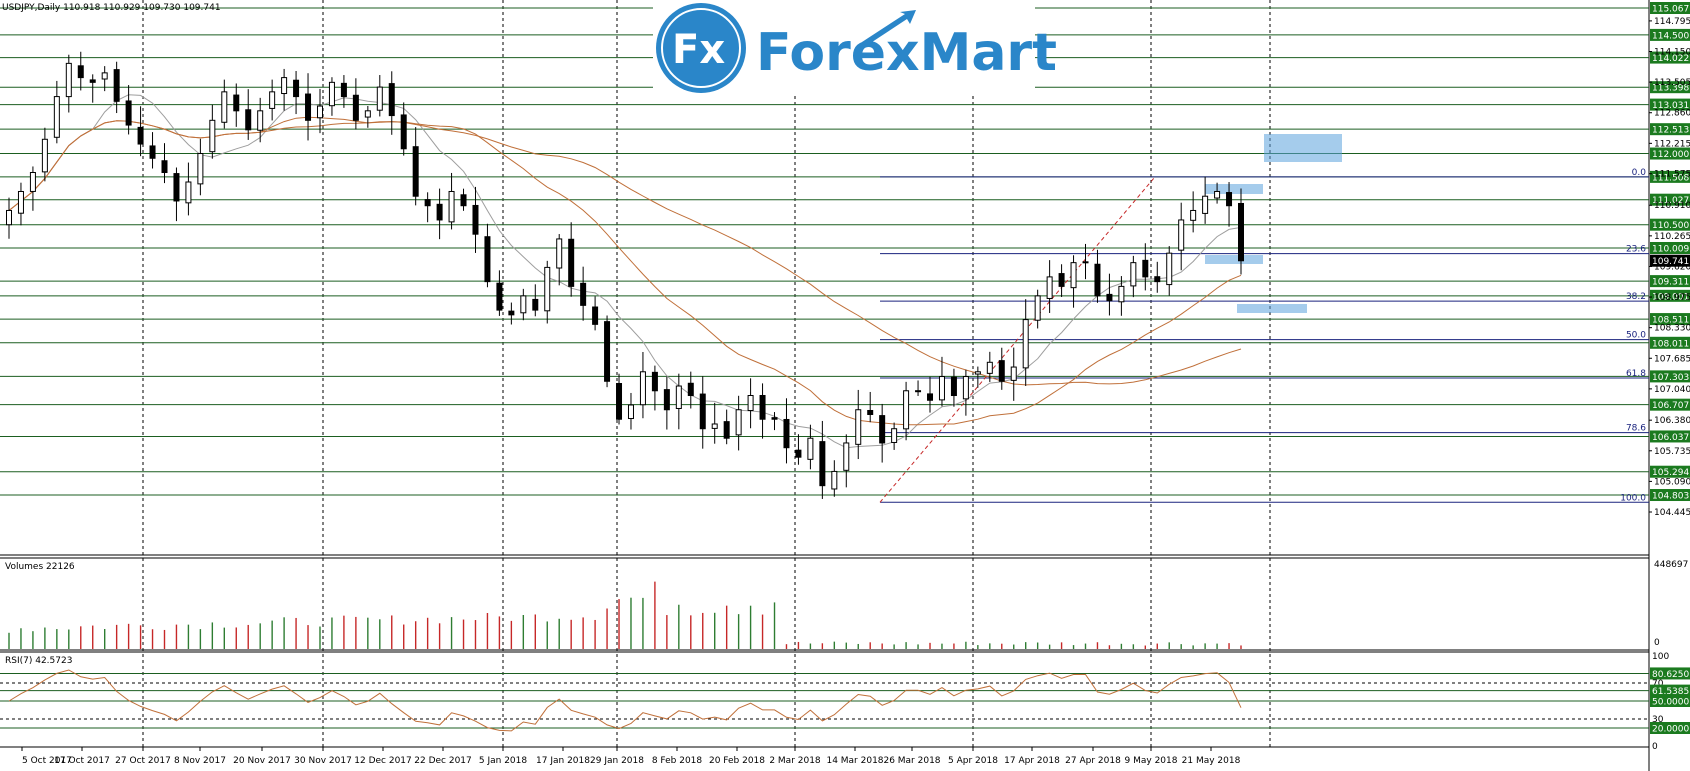 Image resolution: width=1690 pixels, height=771 pixels. What do you see at coordinates (47, 761) in the screenshot?
I see `date-tick-label: 5 Oct 2017` at bounding box center [47, 761].